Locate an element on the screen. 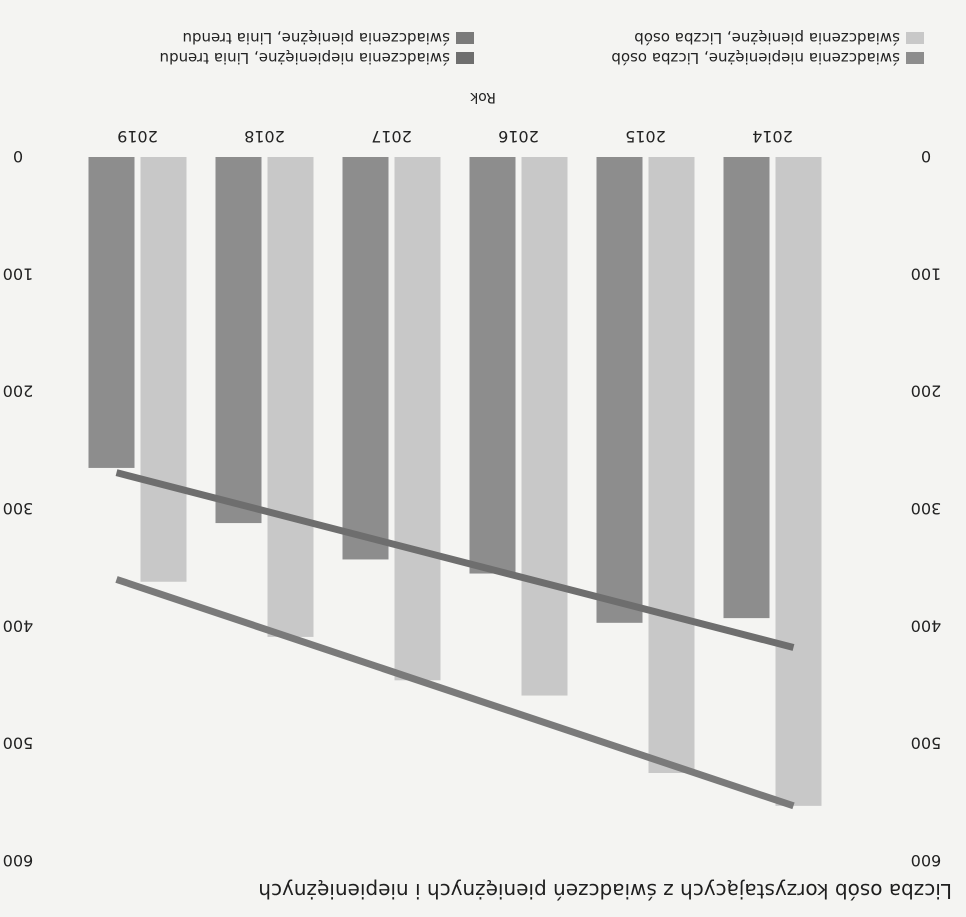 Image resolution: width=966 pixels, height=917 pixels. y-axis-left: 0 100 200 300 400 500 600 is located at coordinates (926, 508).